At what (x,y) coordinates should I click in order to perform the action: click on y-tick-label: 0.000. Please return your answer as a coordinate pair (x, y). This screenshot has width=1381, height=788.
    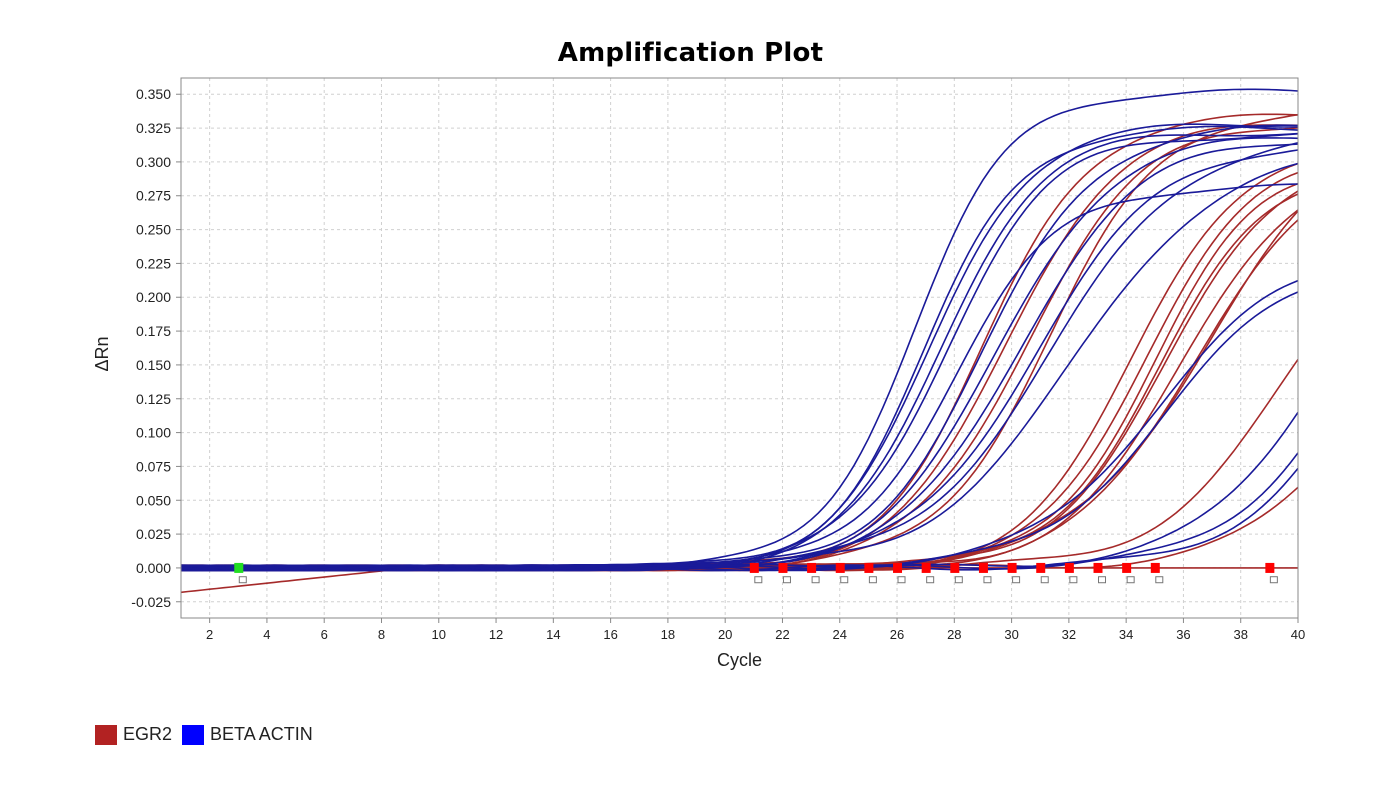
    Looking at the image, I should click on (153, 568).